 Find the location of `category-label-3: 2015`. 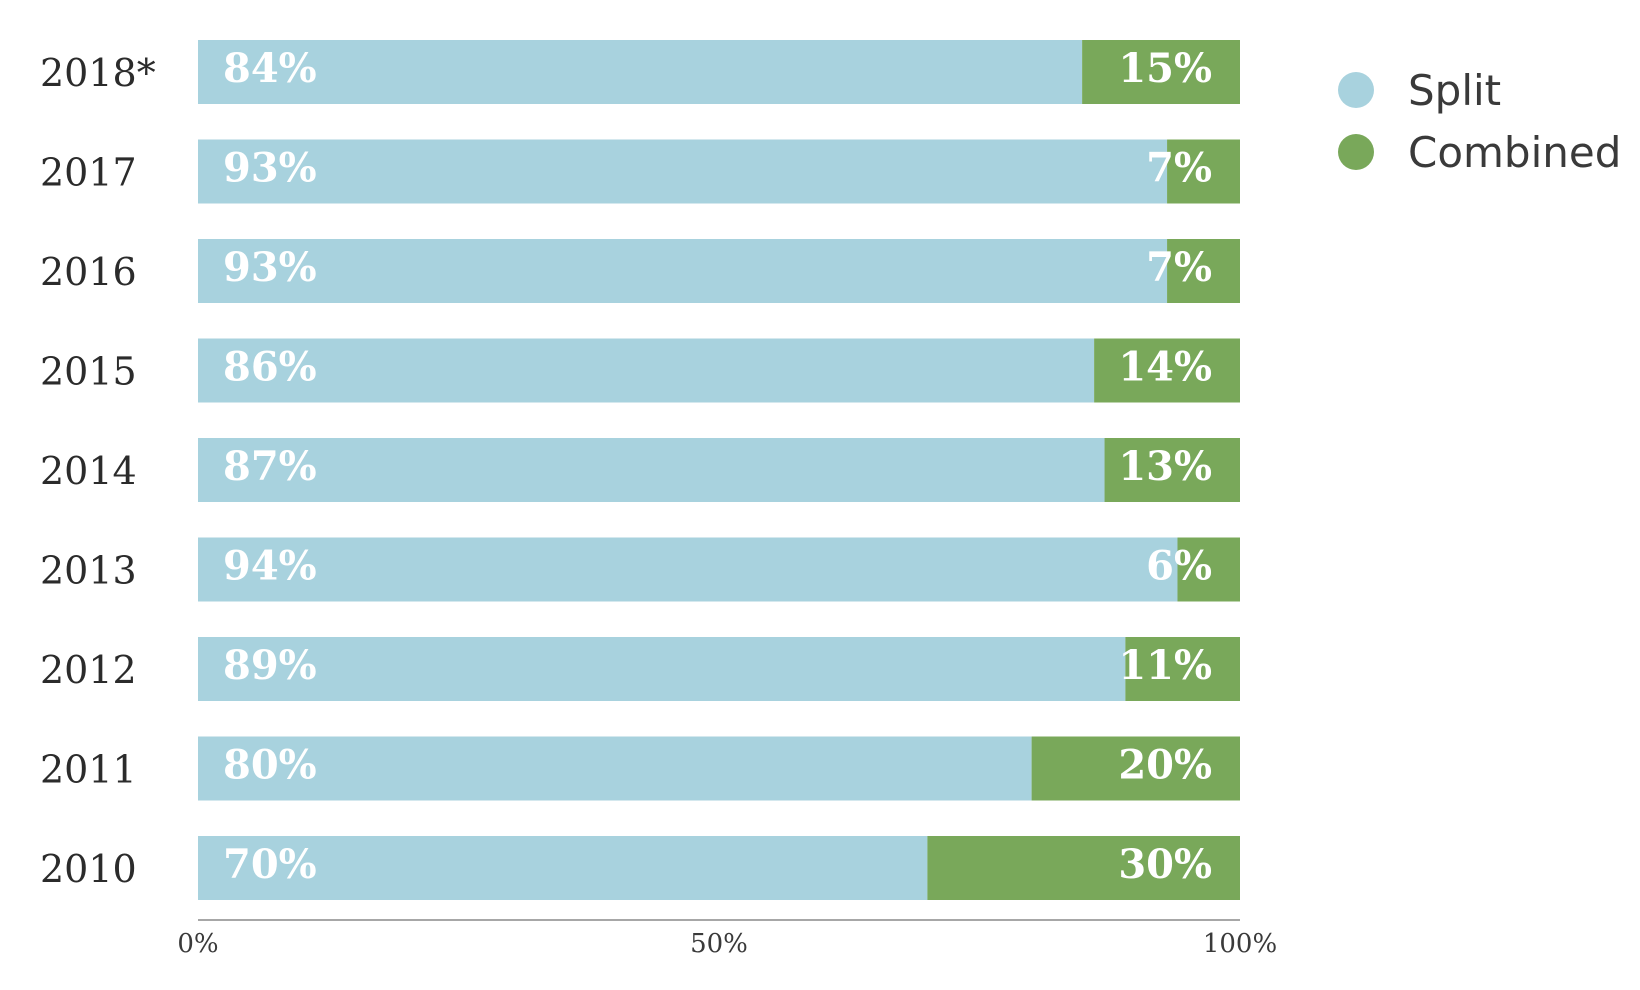

category-label-3: 2015 is located at coordinates (88, 372).